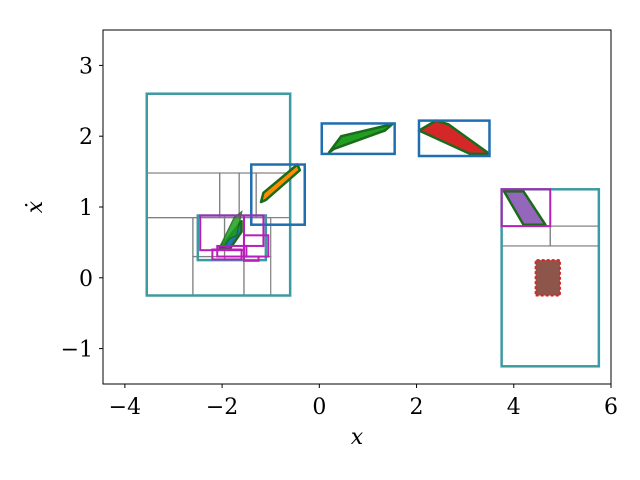  Describe the element at coordinates (125, 407) in the screenshot. I see `x-tick-label: −4` at that location.